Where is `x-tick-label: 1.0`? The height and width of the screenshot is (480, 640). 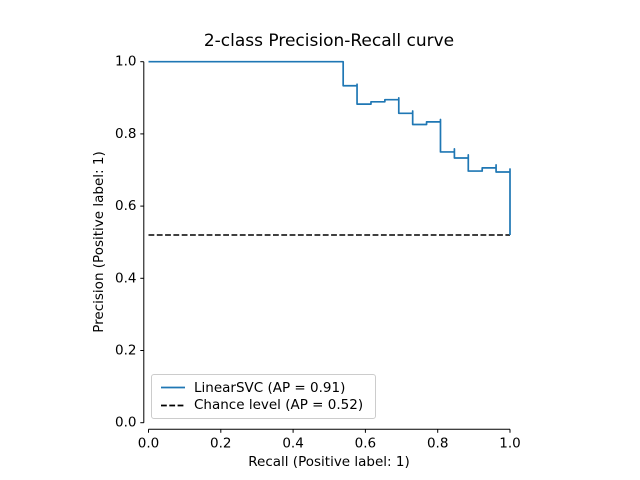
x-tick-label: 1.0 is located at coordinates (509, 444).